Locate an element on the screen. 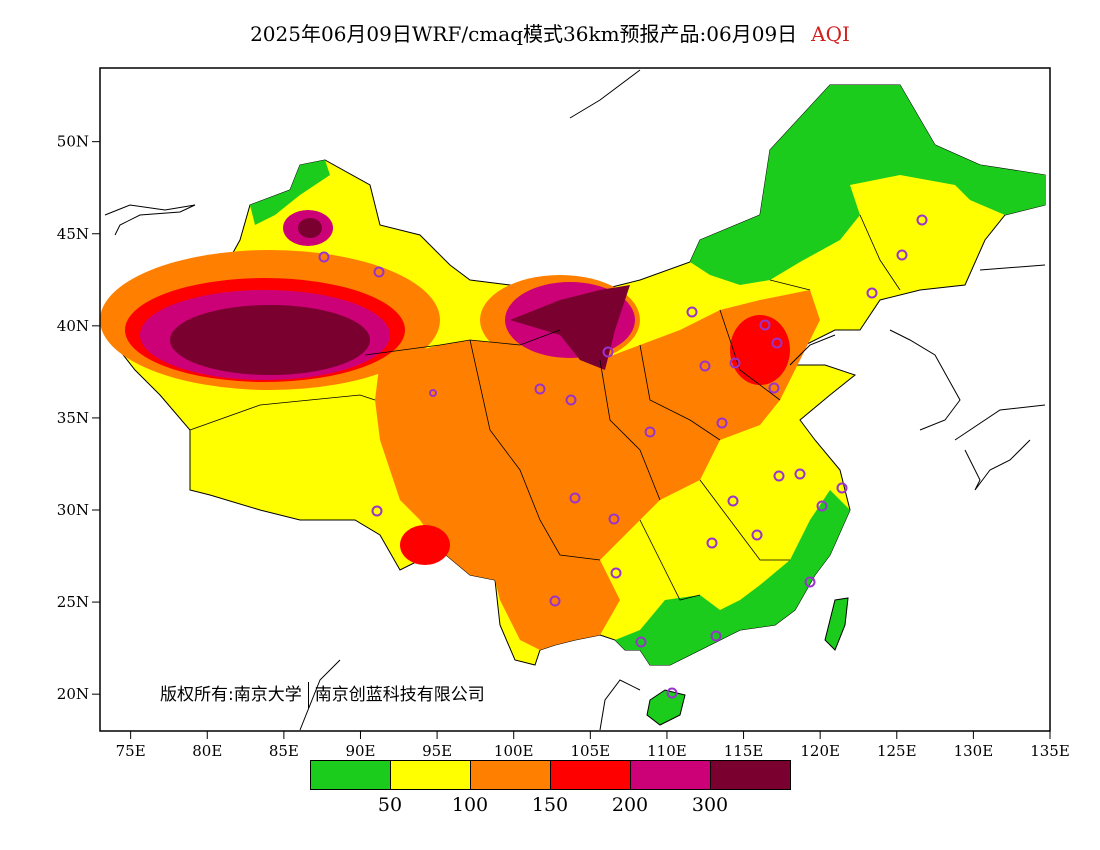 Image resolution: width=1100 pixels, height=850 pixels. x-tick-label: 105E is located at coordinates (591, 751).